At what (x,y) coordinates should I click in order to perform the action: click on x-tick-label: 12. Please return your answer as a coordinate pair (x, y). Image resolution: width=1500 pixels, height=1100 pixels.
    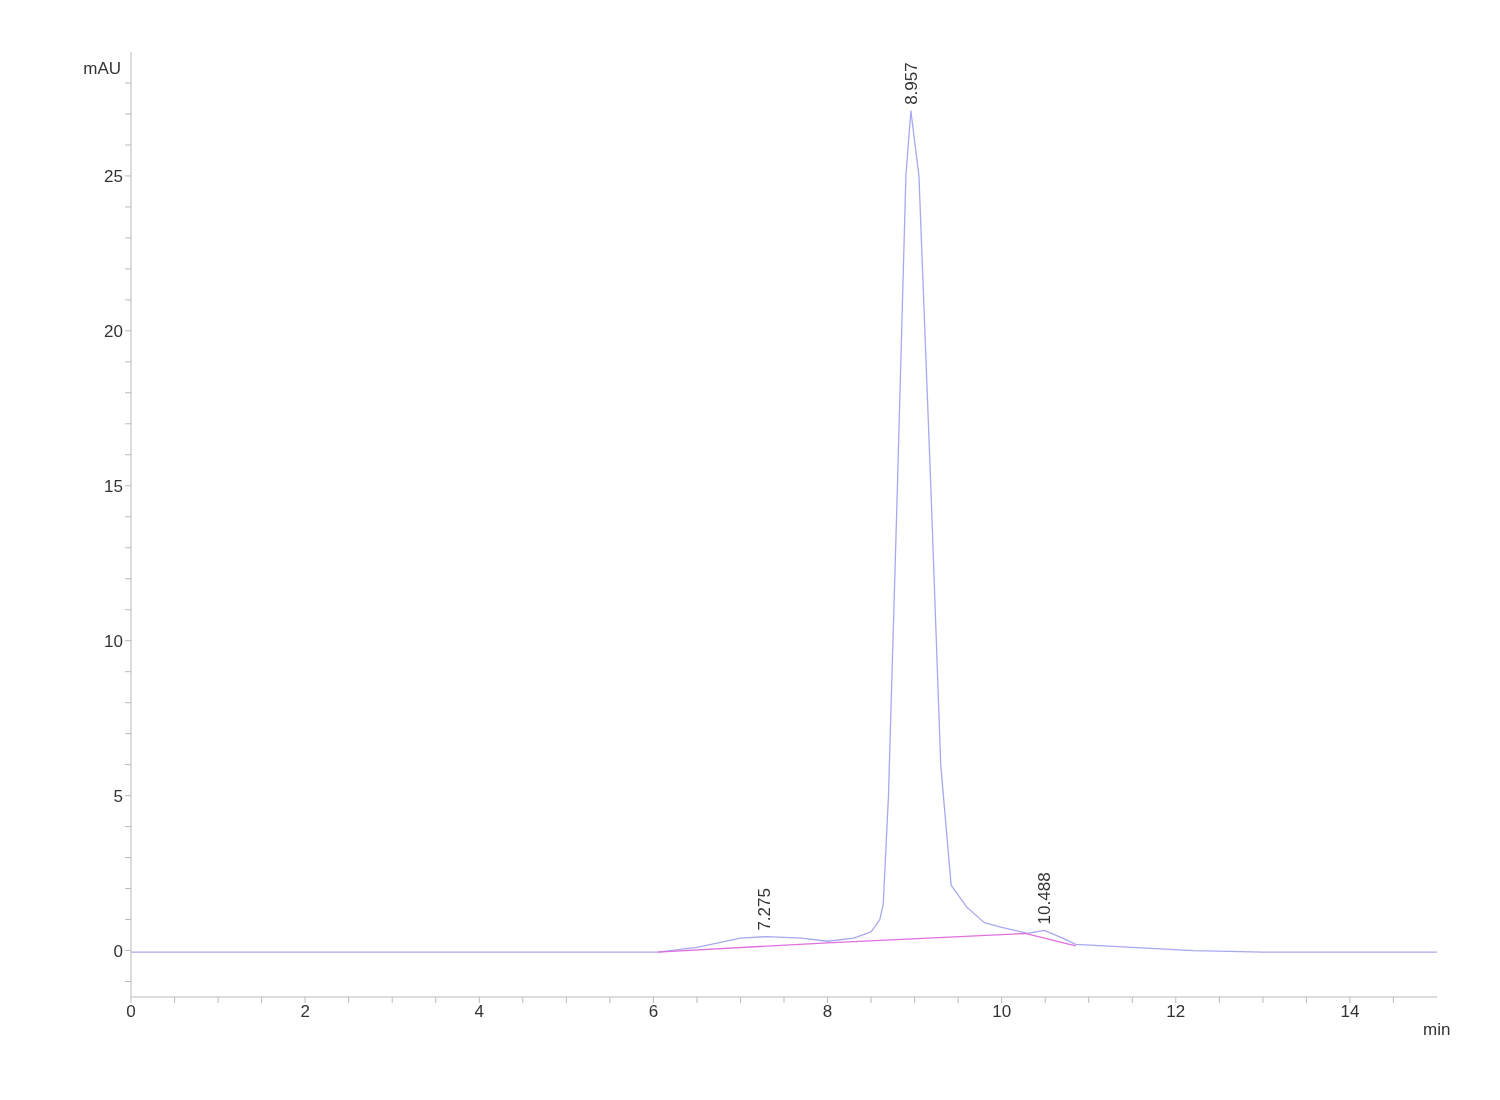
    Looking at the image, I should click on (1176, 1012).